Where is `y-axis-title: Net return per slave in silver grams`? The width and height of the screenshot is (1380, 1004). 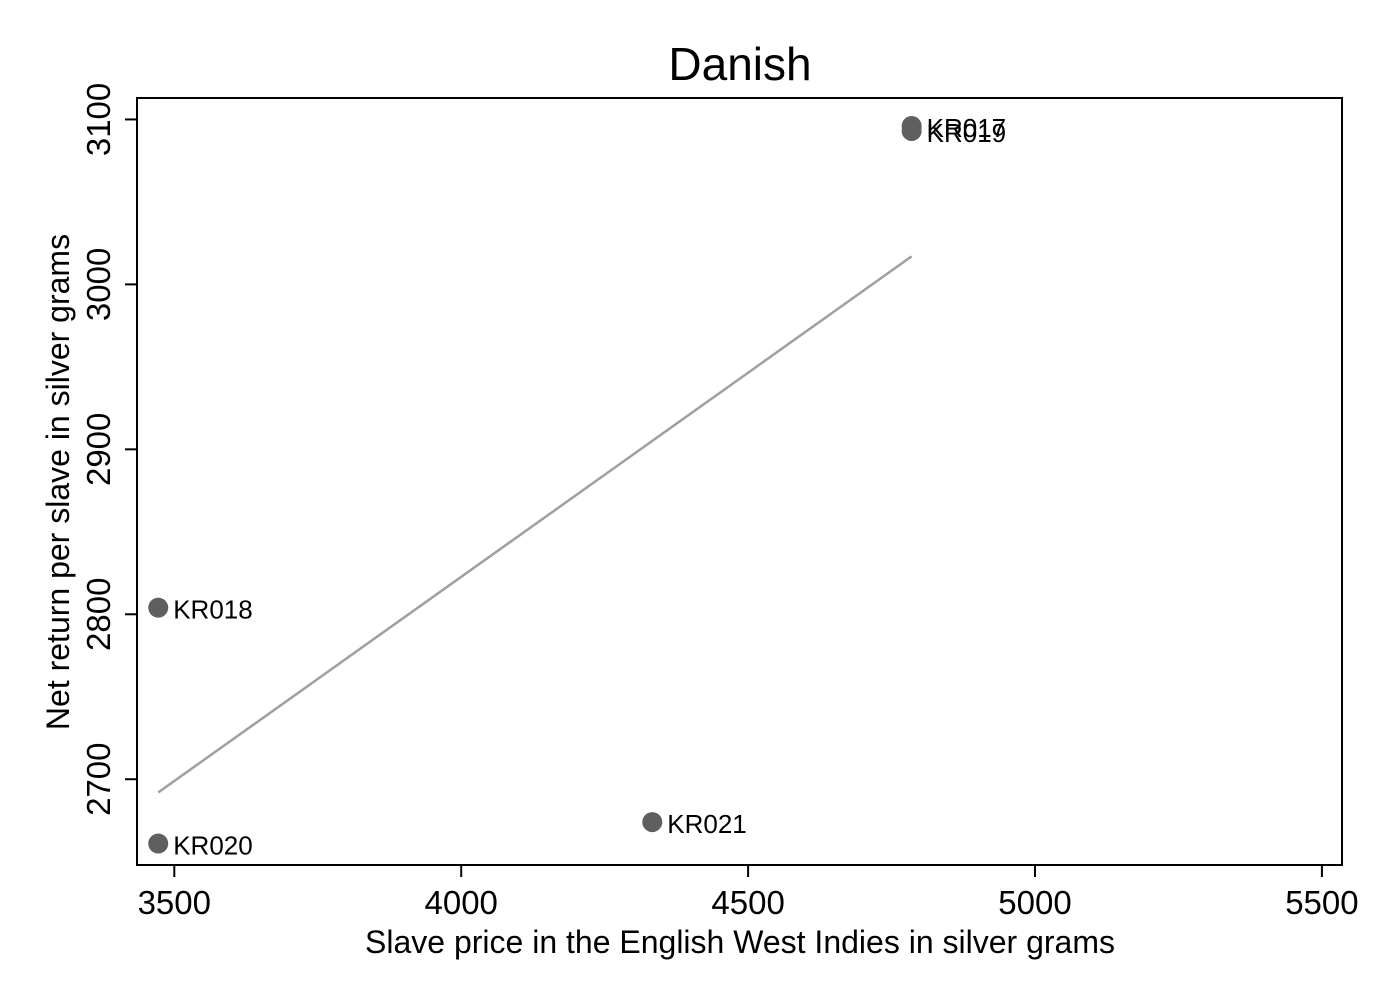
y-axis-title: Net return per slave in silver grams is located at coordinates (58, 482).